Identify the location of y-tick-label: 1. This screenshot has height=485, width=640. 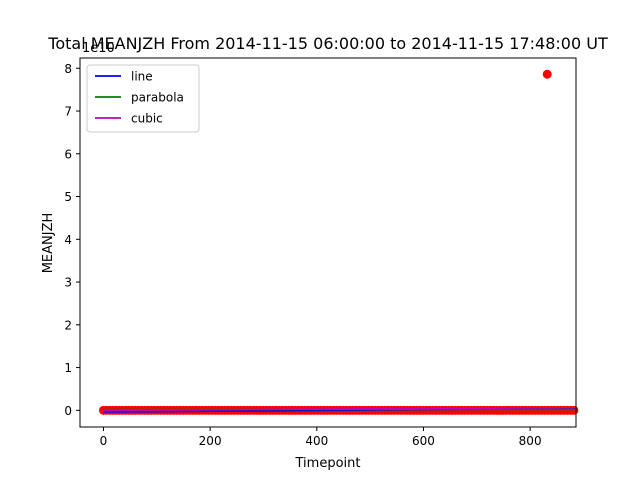
(68, 368).